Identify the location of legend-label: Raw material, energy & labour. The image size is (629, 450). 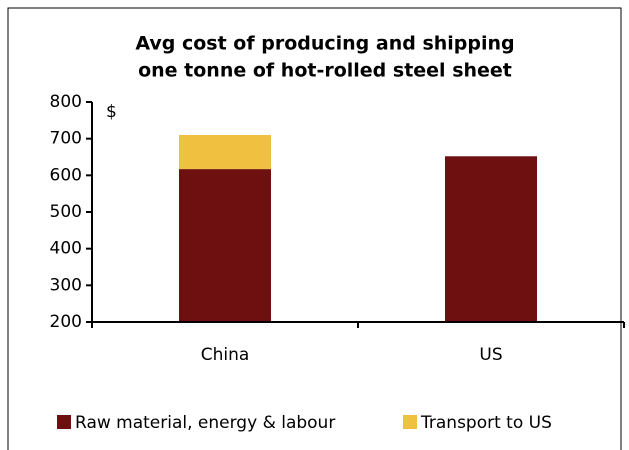
(205, 423).